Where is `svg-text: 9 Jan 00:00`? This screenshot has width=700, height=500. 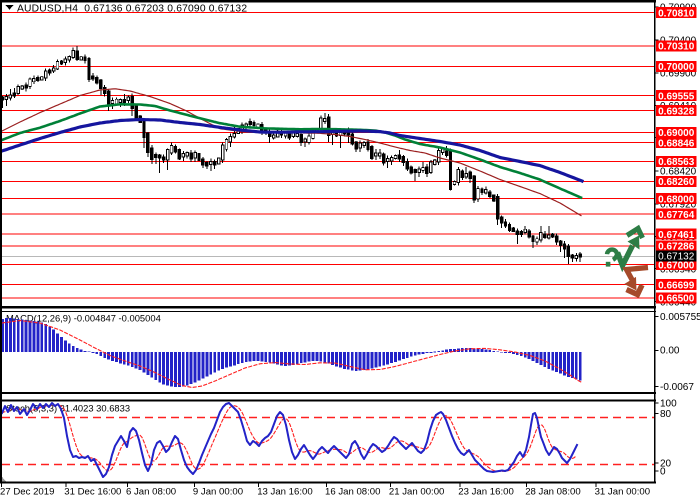
svg-text: 9 Jan 00:00 is located at coordinates (218, 492).